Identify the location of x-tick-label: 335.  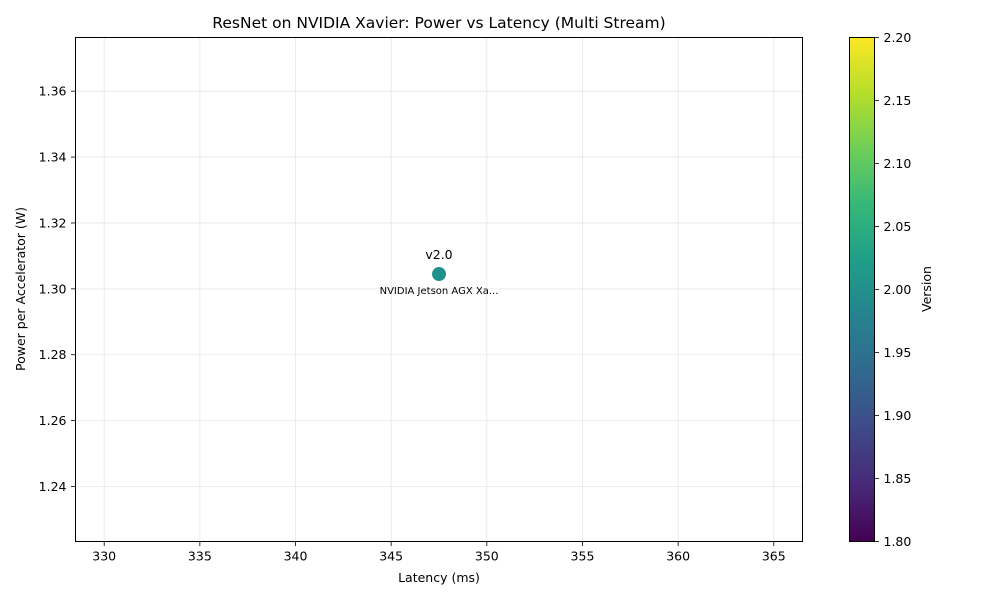
(200, 556).